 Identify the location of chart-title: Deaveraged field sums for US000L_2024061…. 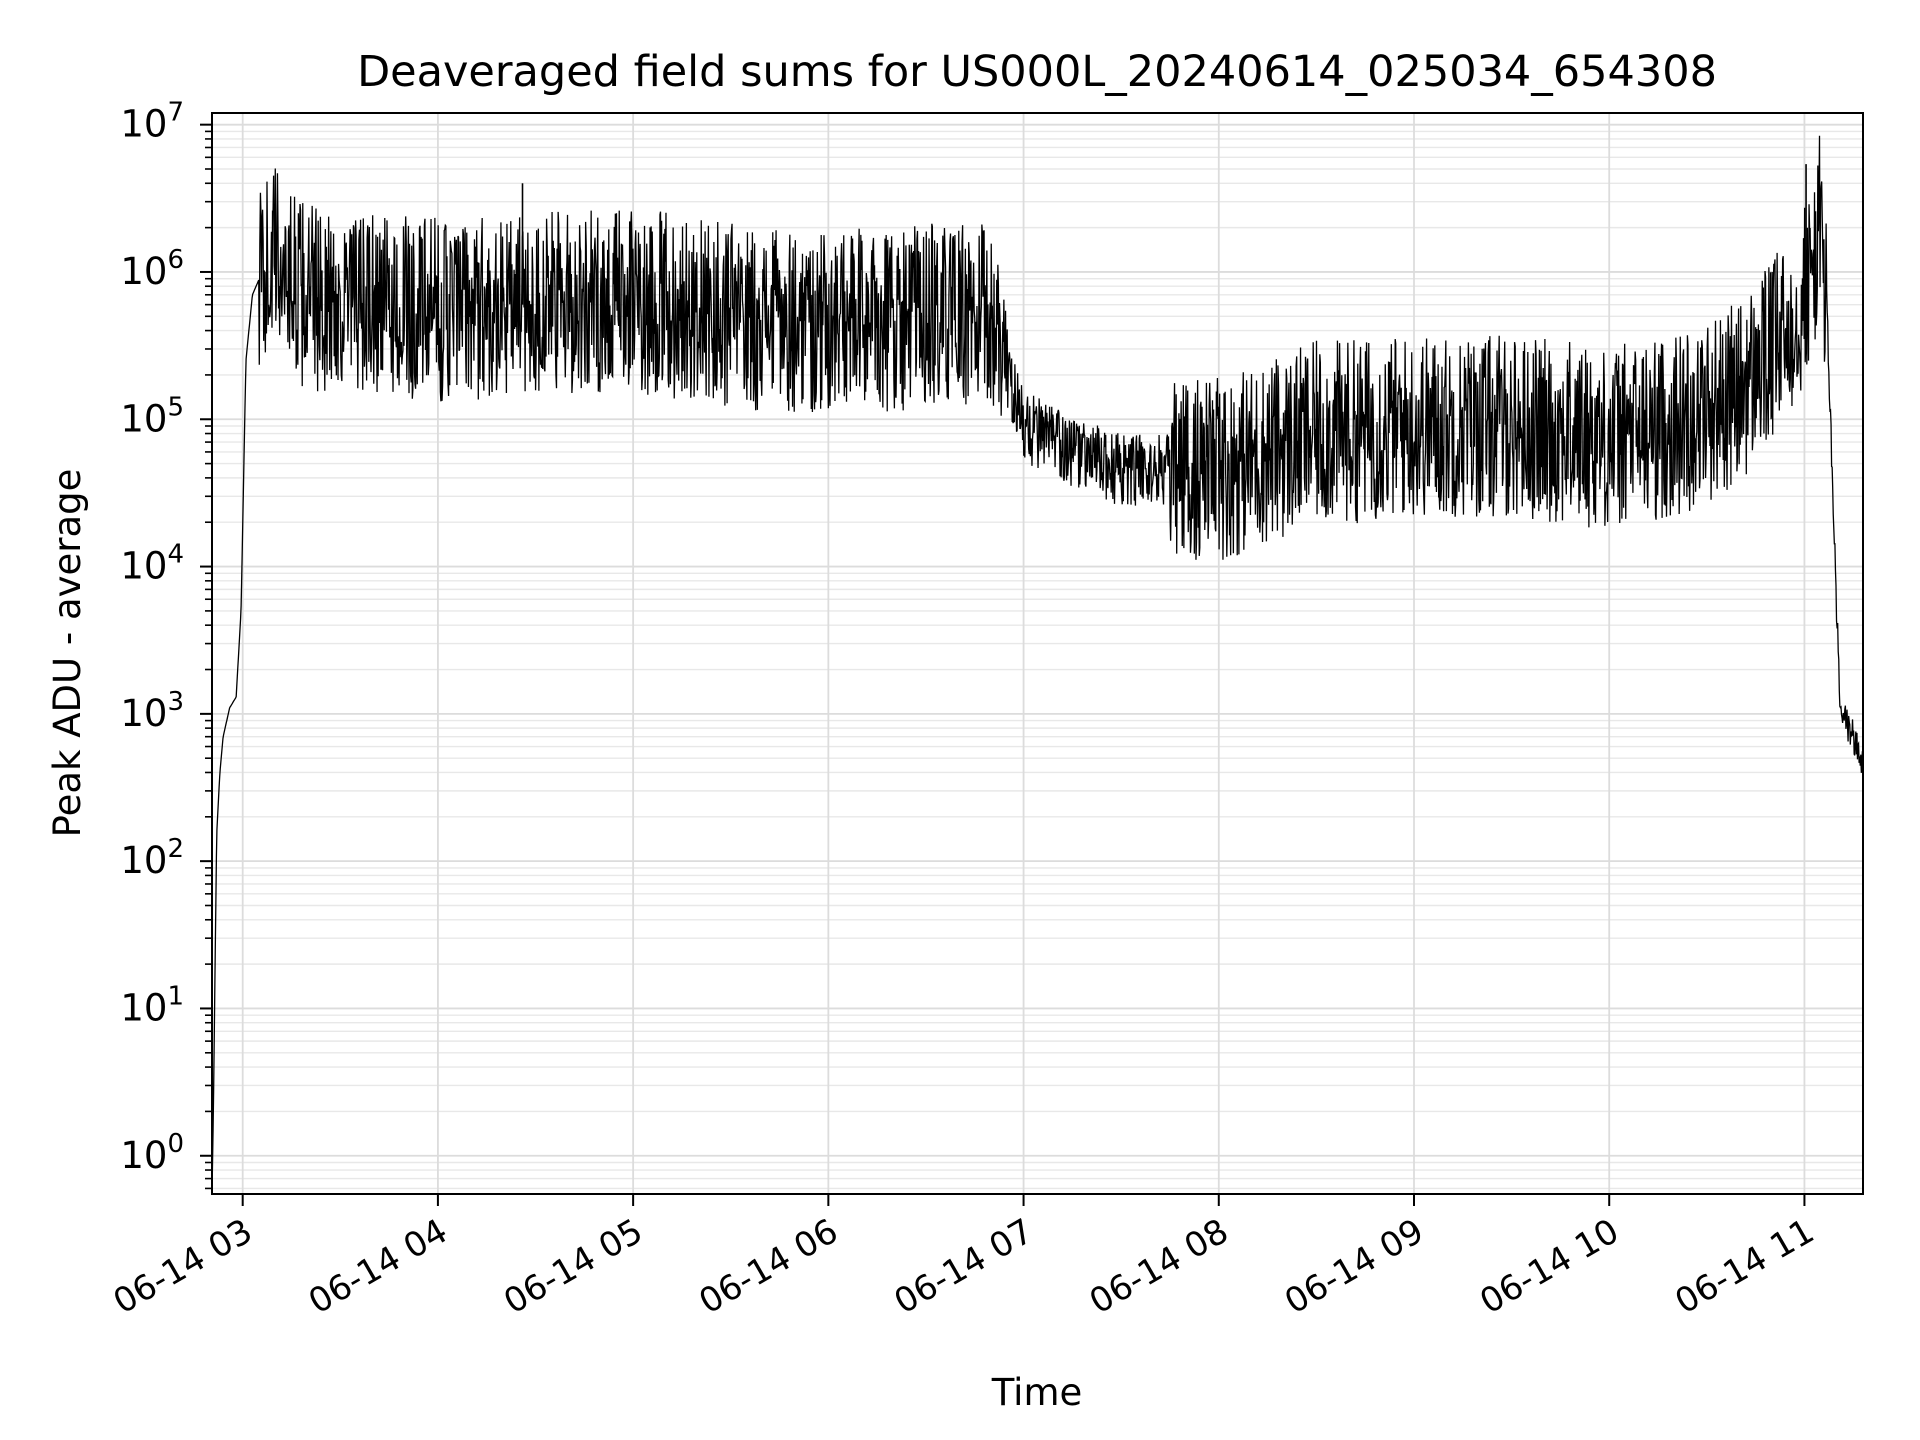
(1037, 72).